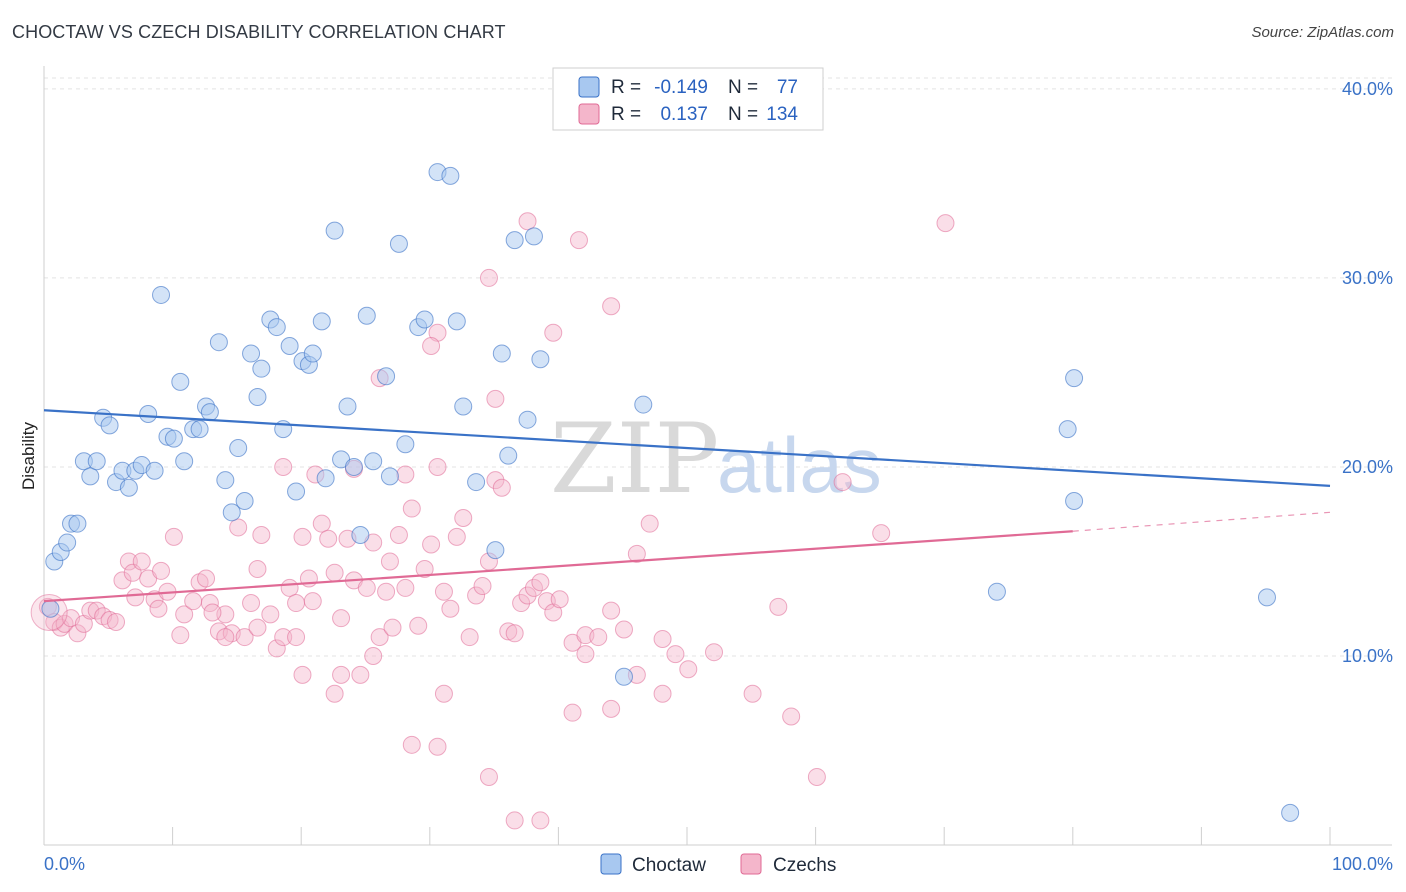  I want to click on stats-r-label: R =, so click(626, 87).